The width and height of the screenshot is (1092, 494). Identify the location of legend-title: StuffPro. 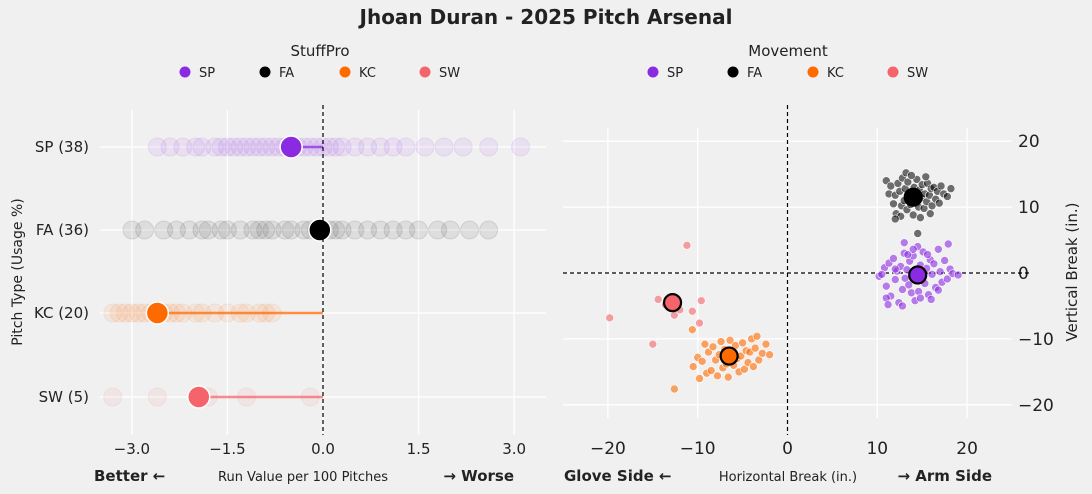
(319, 51).